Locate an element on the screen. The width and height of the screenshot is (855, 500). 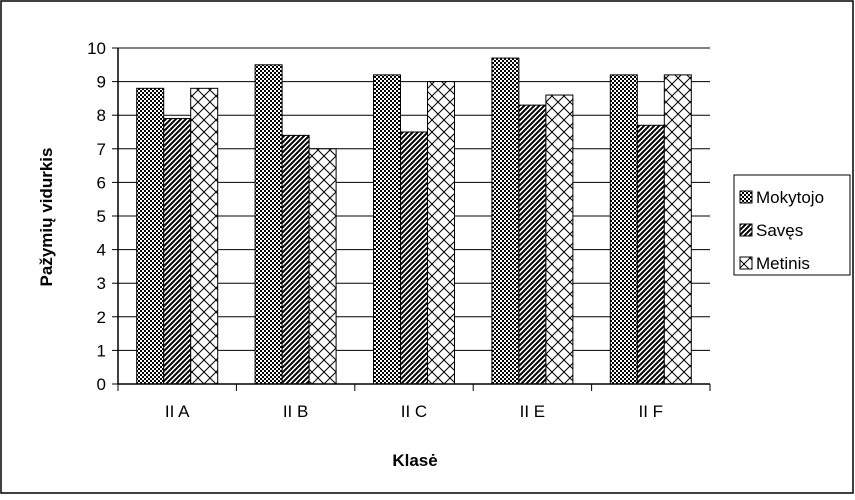
x-tick-label: II B is located at coordinates (296, 411).